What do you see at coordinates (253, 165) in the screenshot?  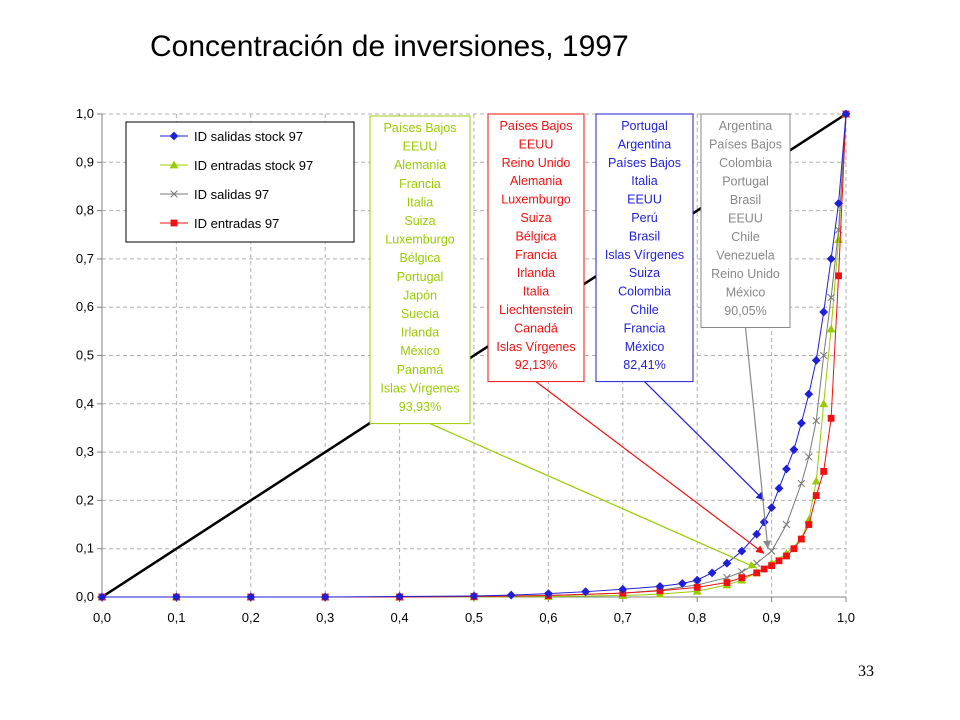 I see `legend-label: ID entradas stock 97` at bounding box center [253, 165].